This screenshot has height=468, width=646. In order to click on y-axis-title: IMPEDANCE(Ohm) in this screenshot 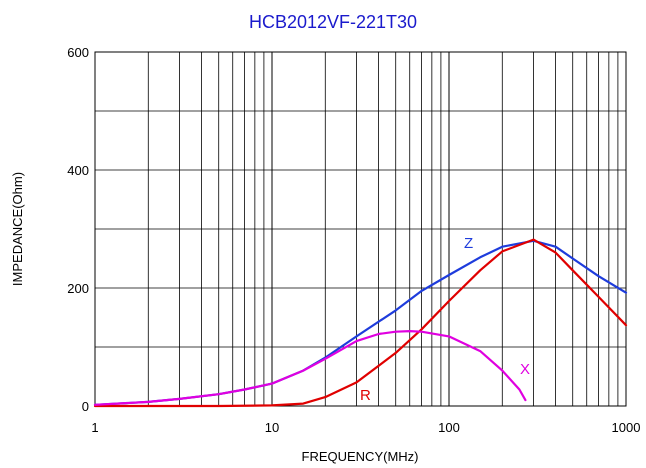, I will do `click(17, 229)`.